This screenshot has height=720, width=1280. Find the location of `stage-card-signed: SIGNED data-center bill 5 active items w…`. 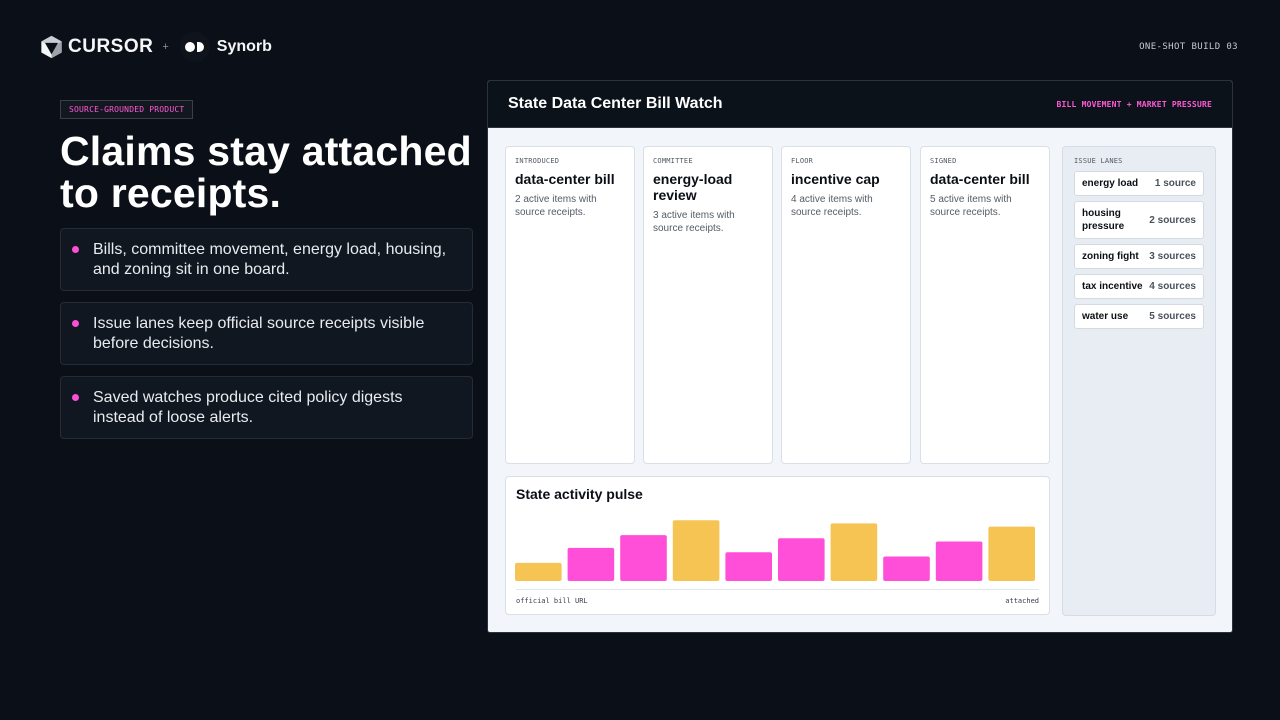

stage-card-signed: SIGNED data-center bill 5 active items w… is located at coordinates (985, 305).